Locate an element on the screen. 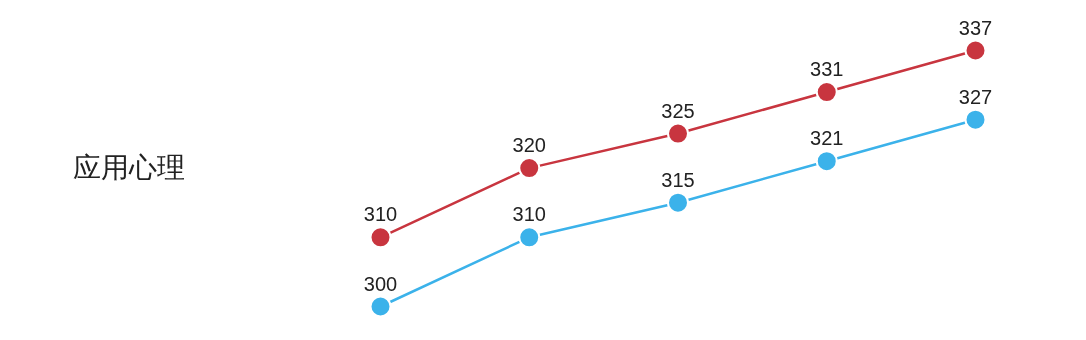 The image size is (1086, 340). data-label: 321 is located at coordinates (827, 138).